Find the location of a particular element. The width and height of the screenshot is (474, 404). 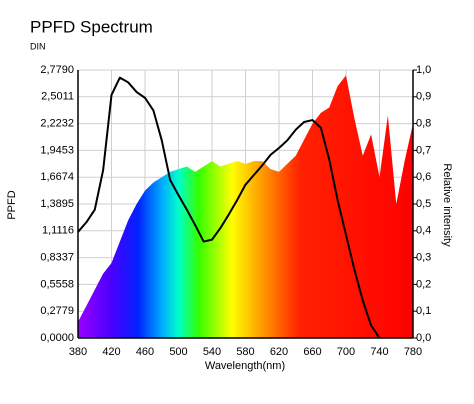

y-tick-label: 1,9453 is located at coordinates (57, 150).